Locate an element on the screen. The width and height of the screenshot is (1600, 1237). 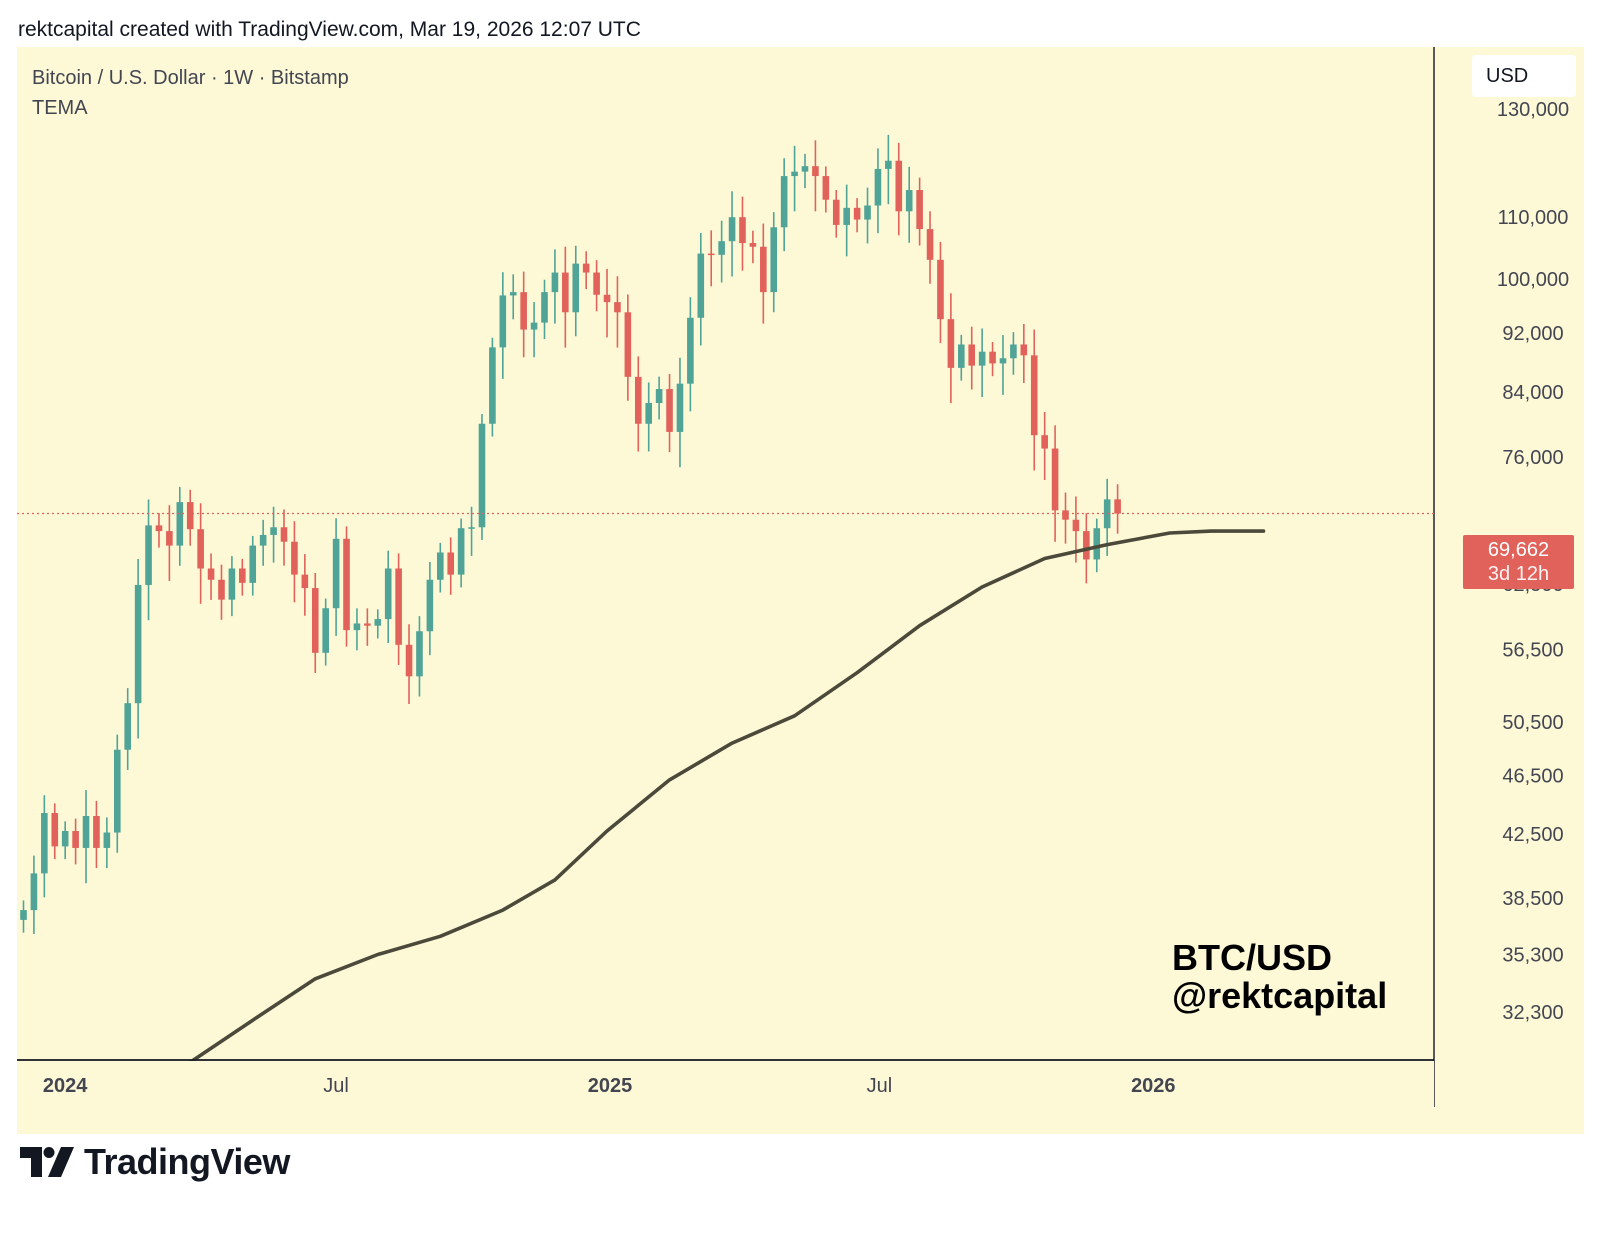
watermark-pair: BTC/USD is located at coordinates (1252, 957).